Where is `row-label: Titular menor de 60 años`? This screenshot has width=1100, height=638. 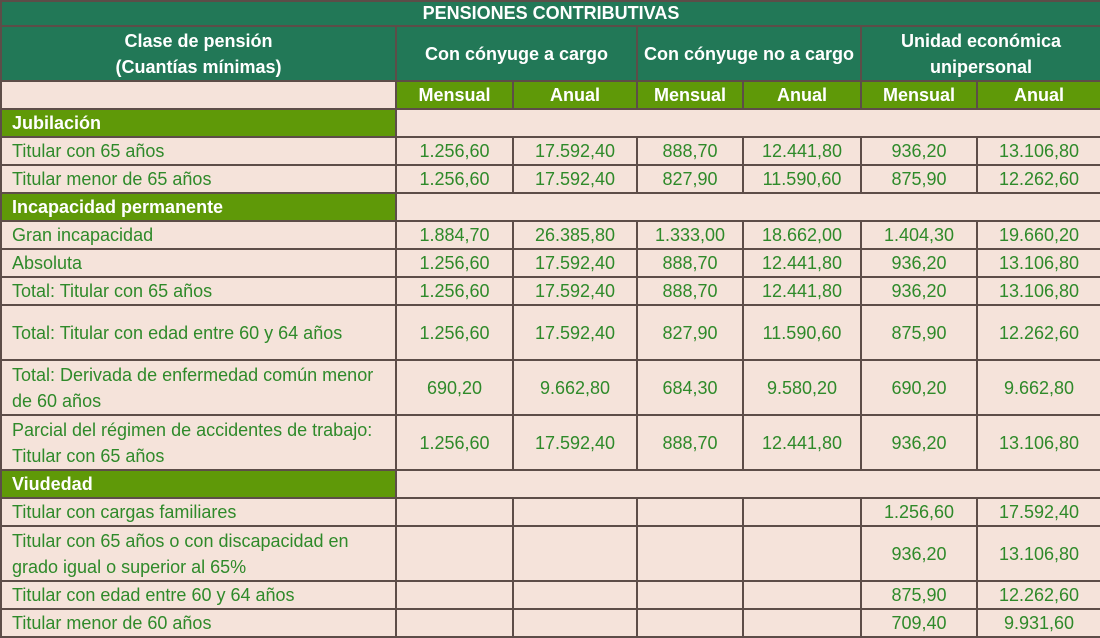 row-label: Titular menor de 60 años is located at coordinates (198, 623).